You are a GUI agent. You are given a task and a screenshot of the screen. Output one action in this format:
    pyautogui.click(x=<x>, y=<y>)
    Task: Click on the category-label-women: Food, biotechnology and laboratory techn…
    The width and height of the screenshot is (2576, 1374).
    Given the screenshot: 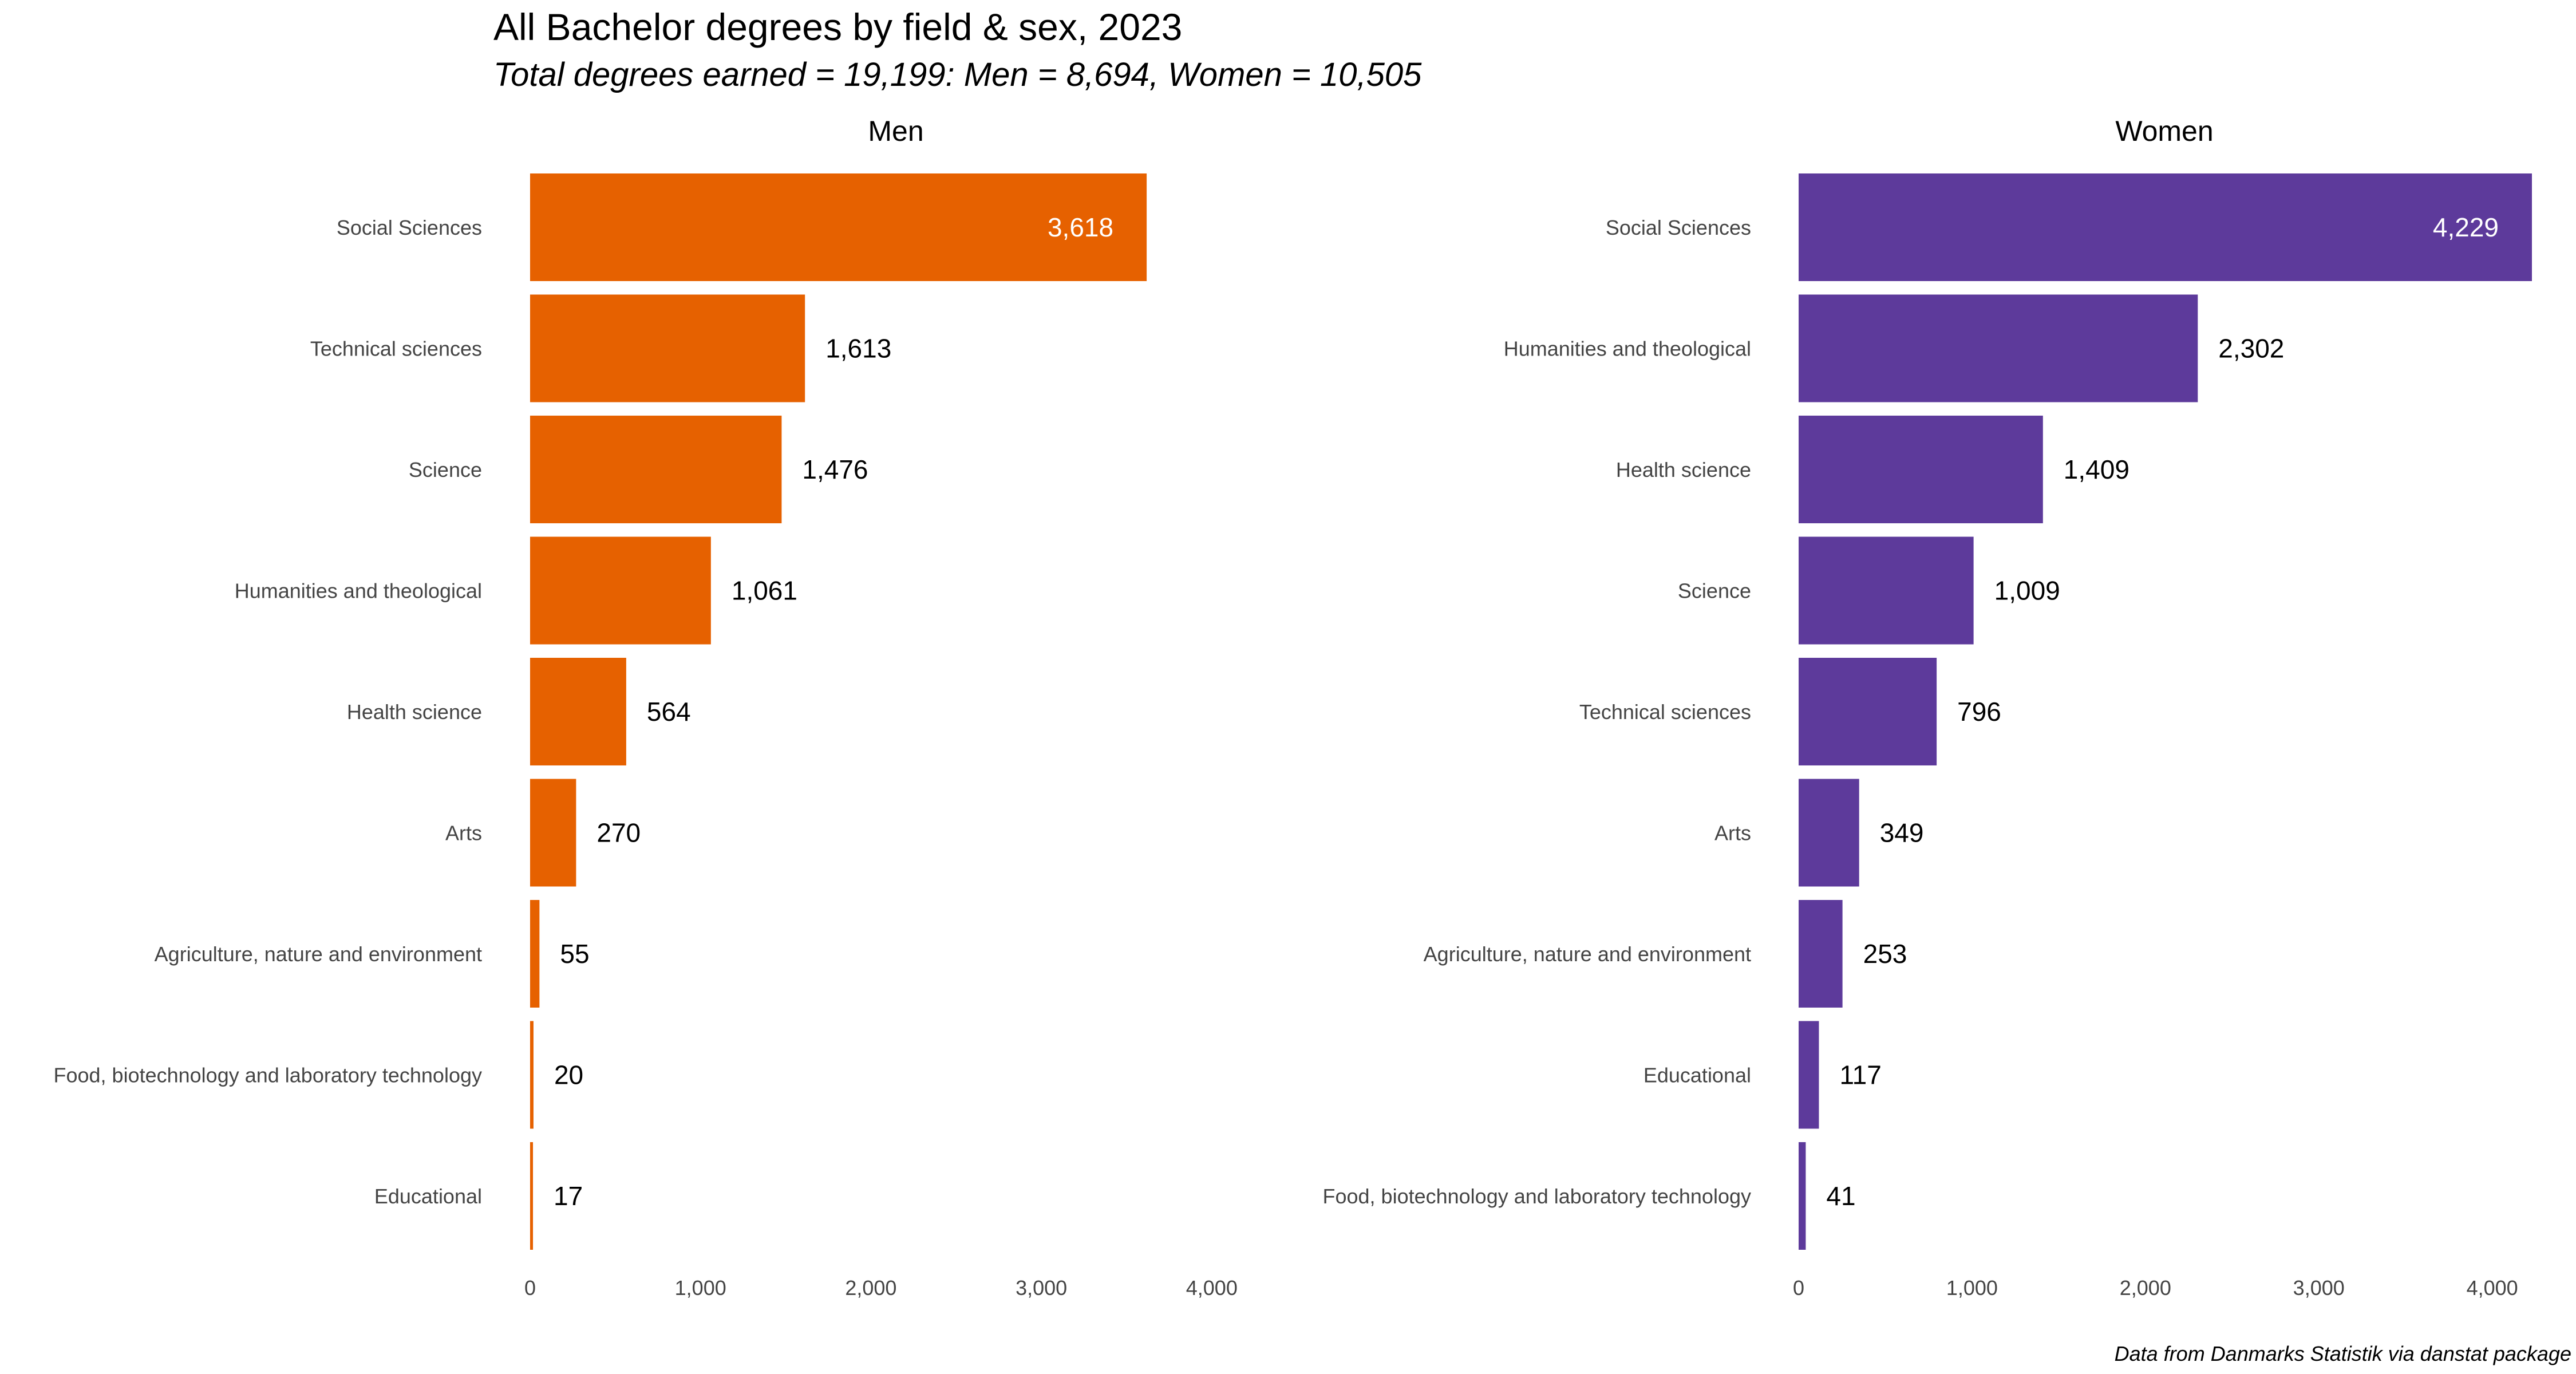 What is the action you would take?
    pyautogui.click(x=1536, y=1197)
    